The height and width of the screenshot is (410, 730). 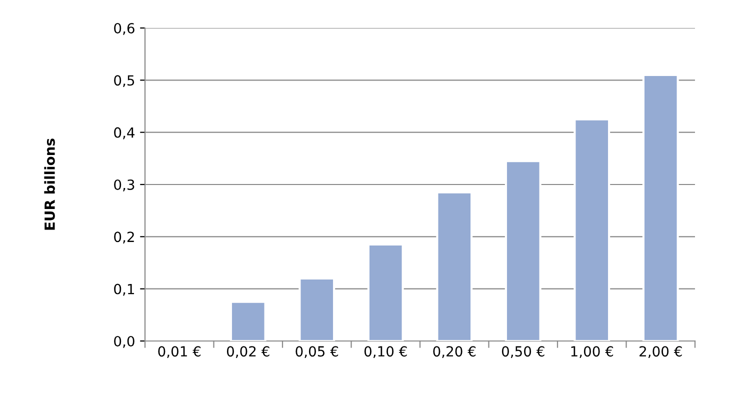 I want to click on x-tick-label: 0,01 €, so click(x=179, y=352).